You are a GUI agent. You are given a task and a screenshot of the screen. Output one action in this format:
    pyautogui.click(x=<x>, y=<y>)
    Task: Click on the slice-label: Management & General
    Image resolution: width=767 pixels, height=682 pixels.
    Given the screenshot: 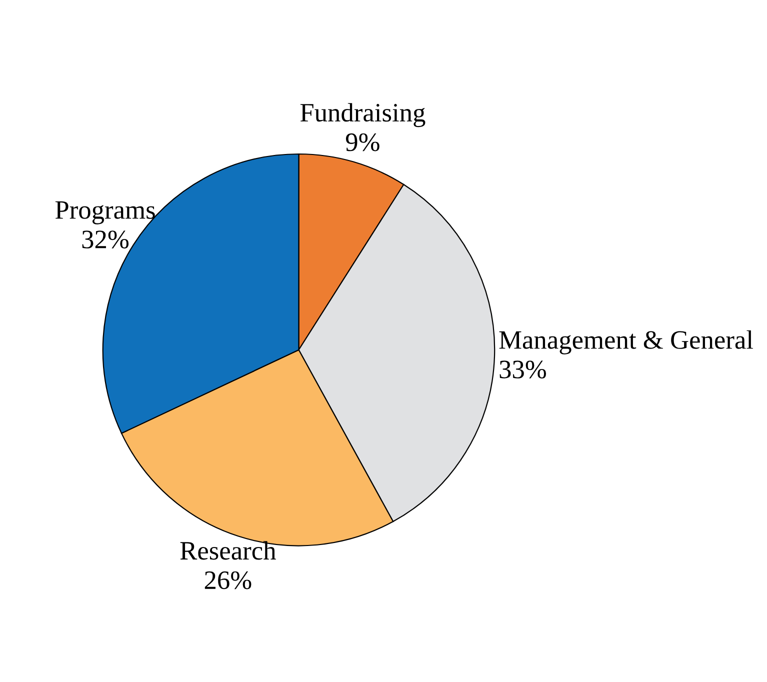 What is the action you would take?
    pyautogui.click(x=626, y=342)
    